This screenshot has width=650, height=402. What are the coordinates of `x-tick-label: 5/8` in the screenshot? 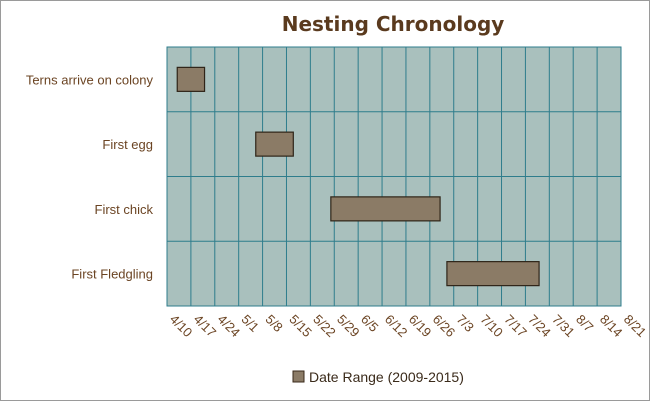 It's located at (273, 323).